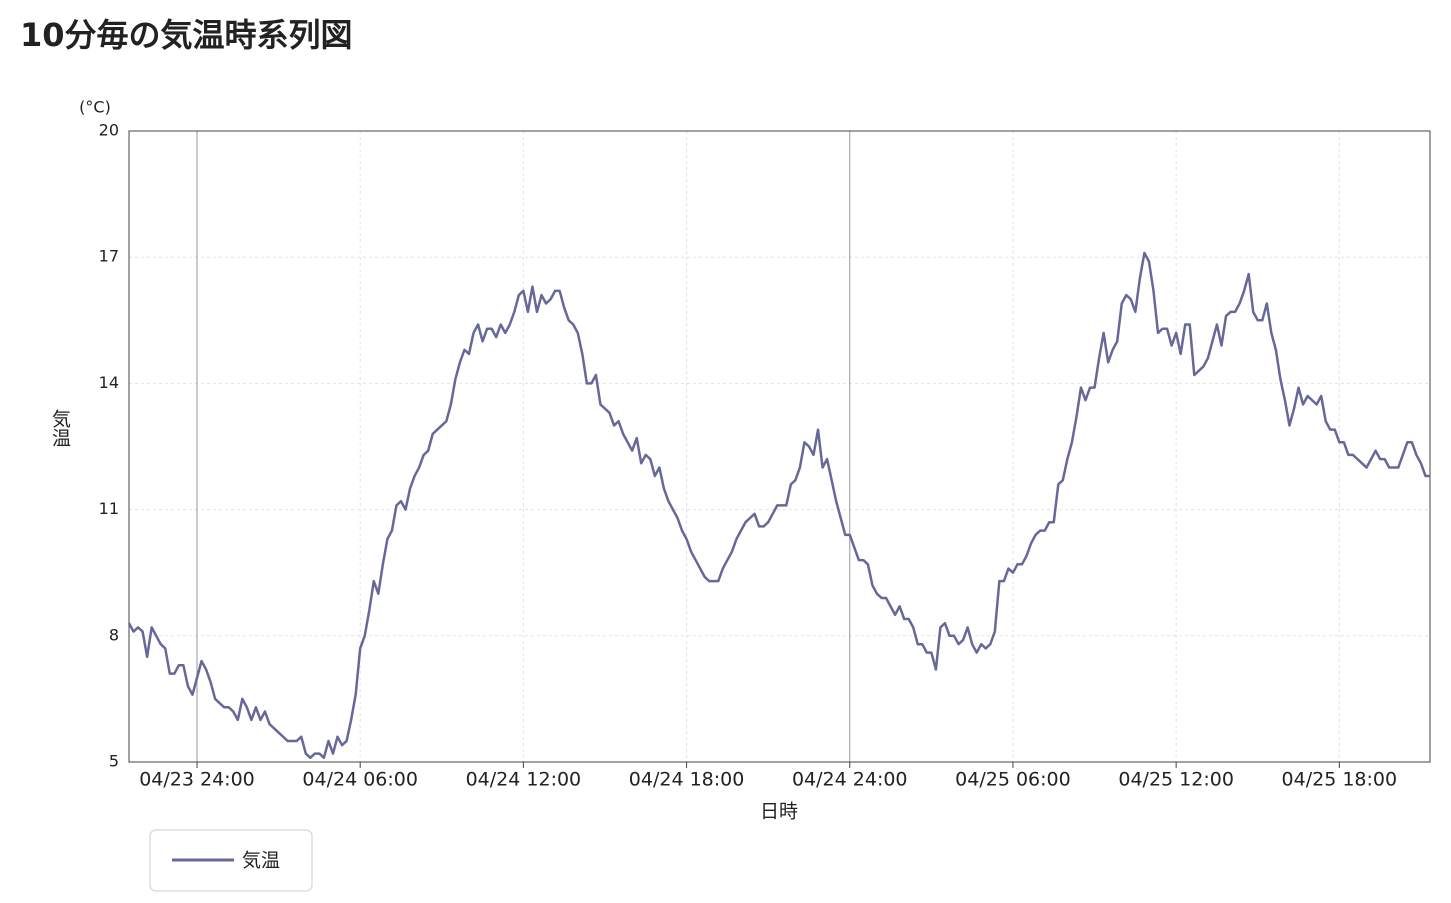 Image resolution: width=1451 pixels, height=903 pixels. I want to click on x-tick-label: 04/25 12:00, so click(1176, 780).